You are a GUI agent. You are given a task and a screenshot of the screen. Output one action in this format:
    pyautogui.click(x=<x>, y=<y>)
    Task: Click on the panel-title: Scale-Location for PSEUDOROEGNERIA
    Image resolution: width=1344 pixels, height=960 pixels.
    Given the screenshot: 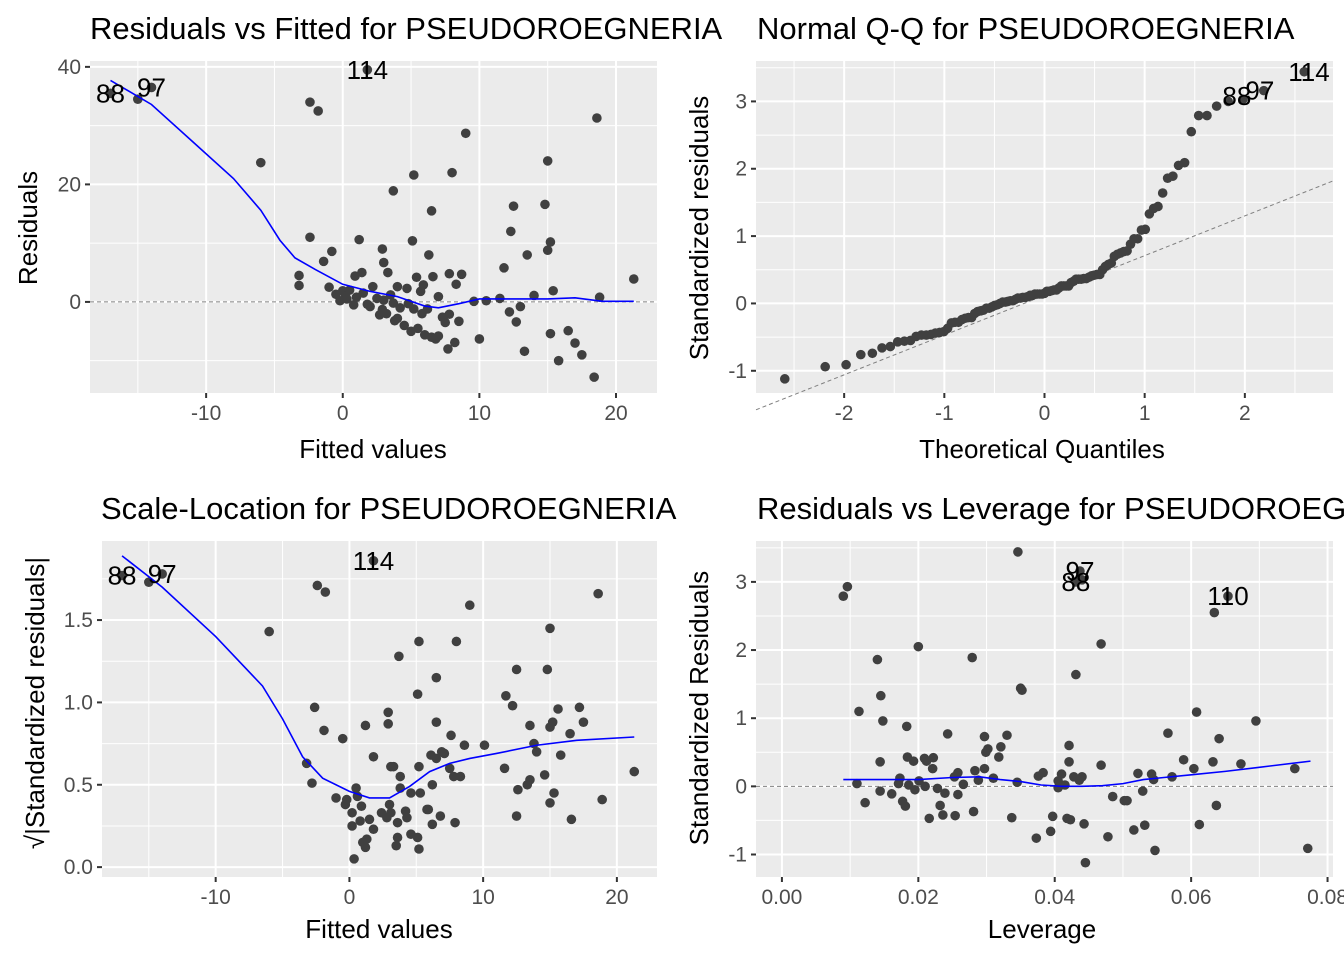 What is the action you would take?
    pyautogui.click(x=389, y=508)
    